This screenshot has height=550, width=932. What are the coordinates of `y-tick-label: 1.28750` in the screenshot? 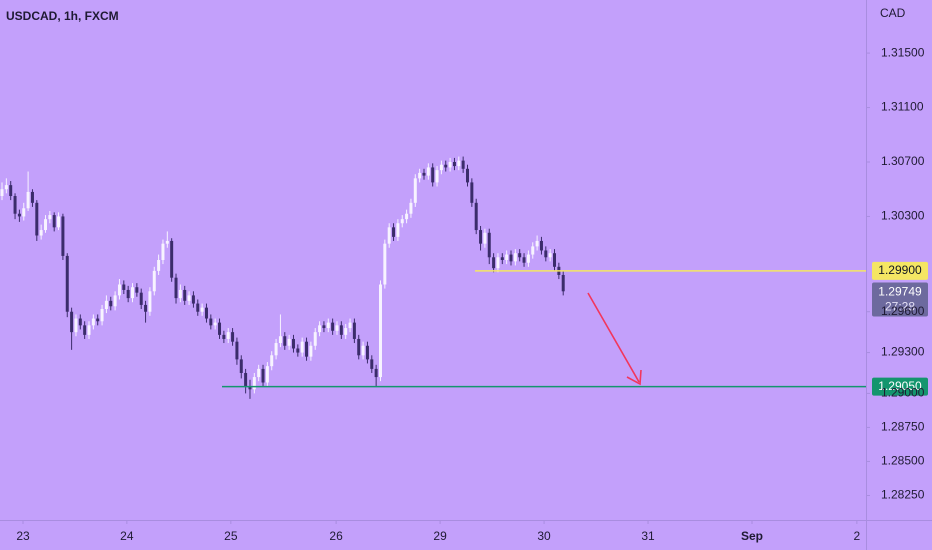 It's located at (903, 427).